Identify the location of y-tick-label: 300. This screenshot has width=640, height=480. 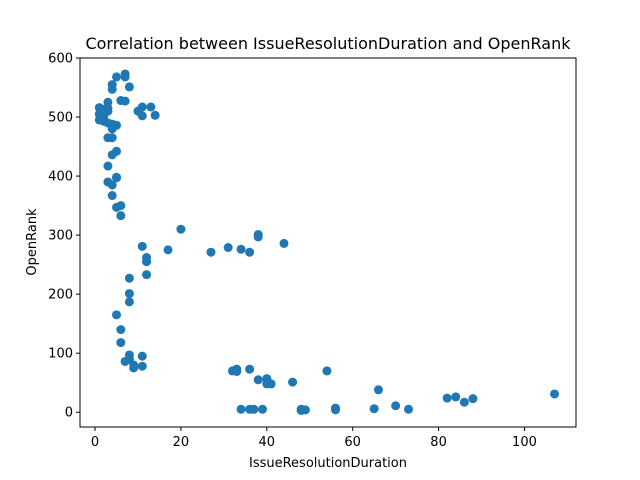
(60, 236).